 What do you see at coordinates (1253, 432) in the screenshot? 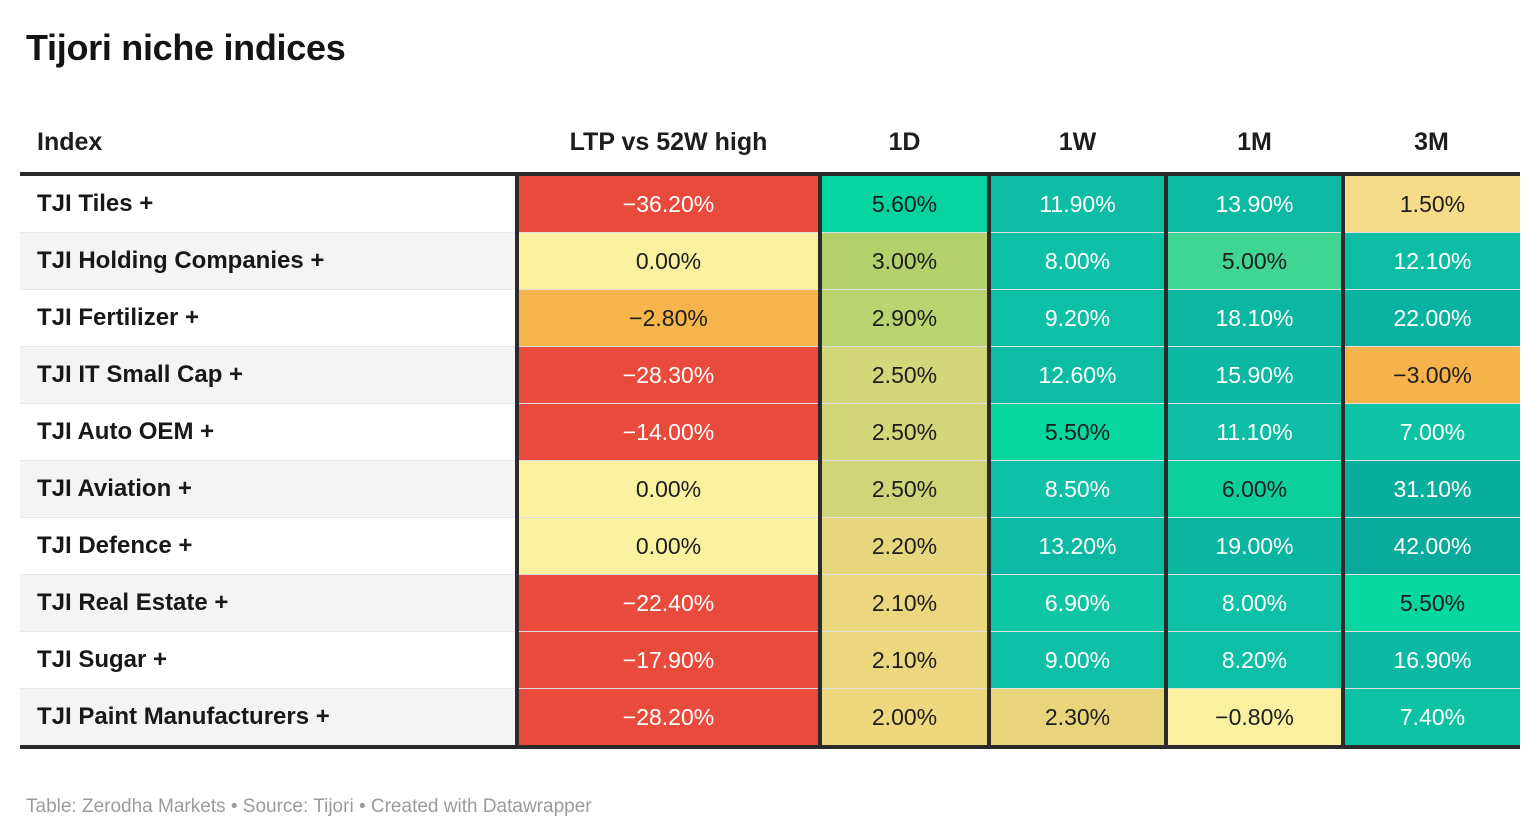
I see `cell-1m: 11.10%` at bounding box center [1253, 432].